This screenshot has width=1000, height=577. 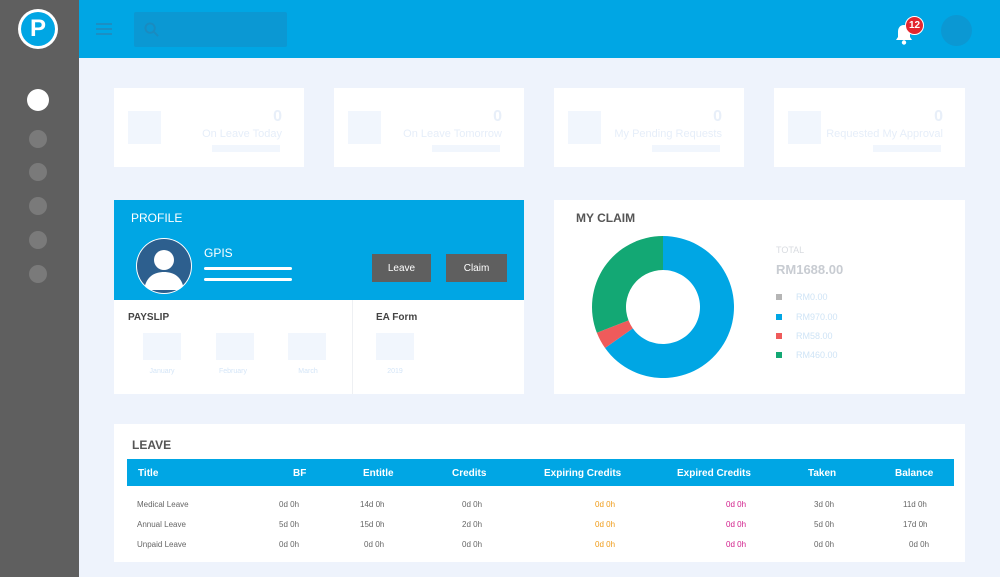 I want to click on table-cell: Annual Leave, so click(x=161, y=524).